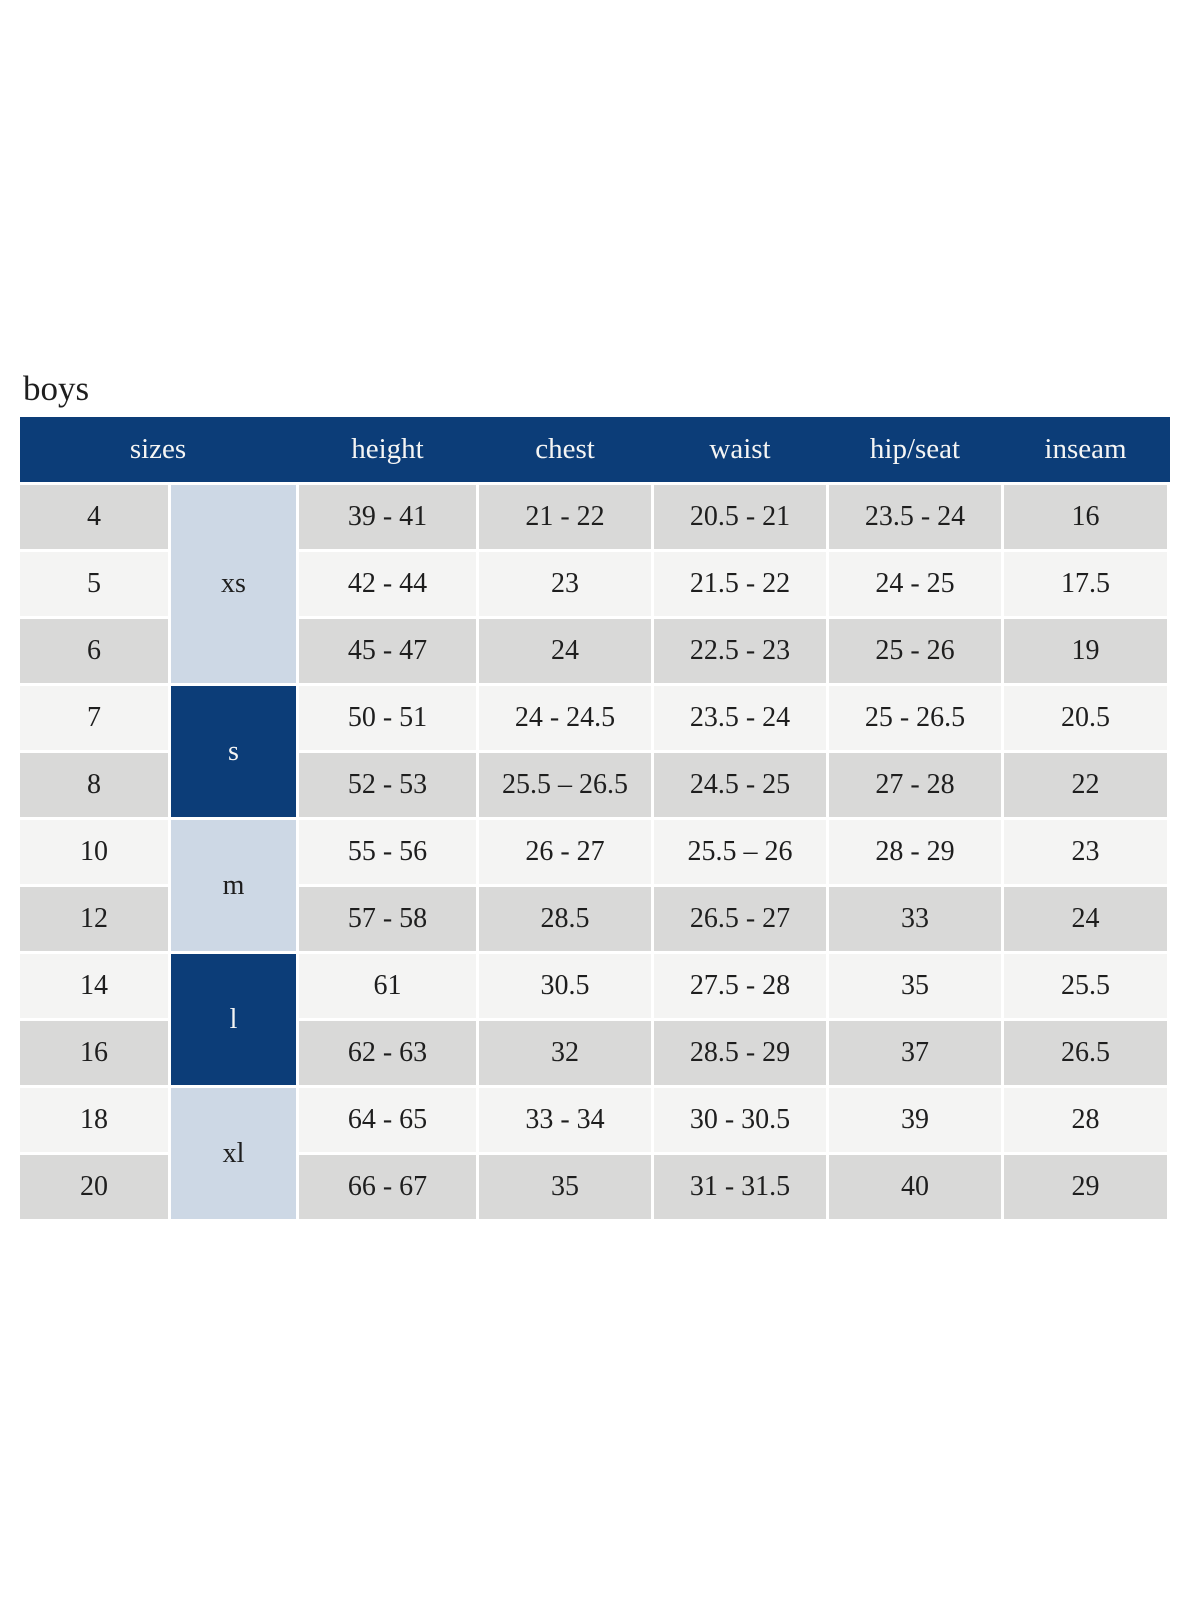 Image resolution: width=1200 pixels, height=1600 pixels. What do you see at coordinates (915, 1187) in the screenshot?
I see `hip-seat-cell: 40` at bounding box center [915, 1187].